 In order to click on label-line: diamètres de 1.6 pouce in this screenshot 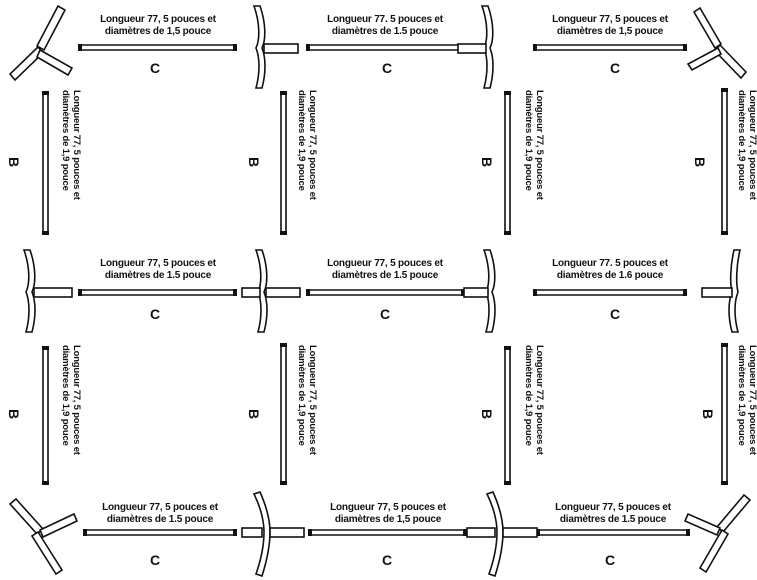, I will do `click(610, 275)`.